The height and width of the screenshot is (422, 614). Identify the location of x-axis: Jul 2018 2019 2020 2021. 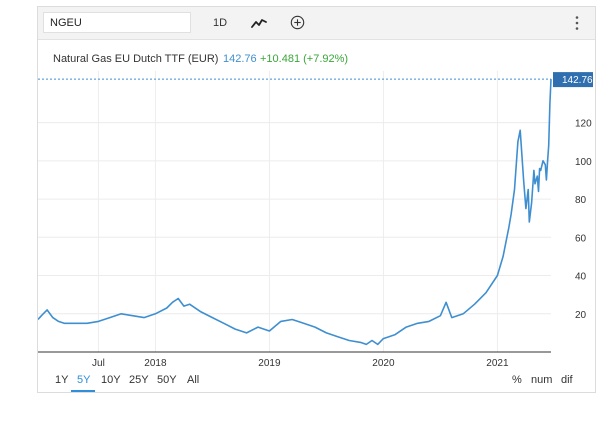
(294, 360).